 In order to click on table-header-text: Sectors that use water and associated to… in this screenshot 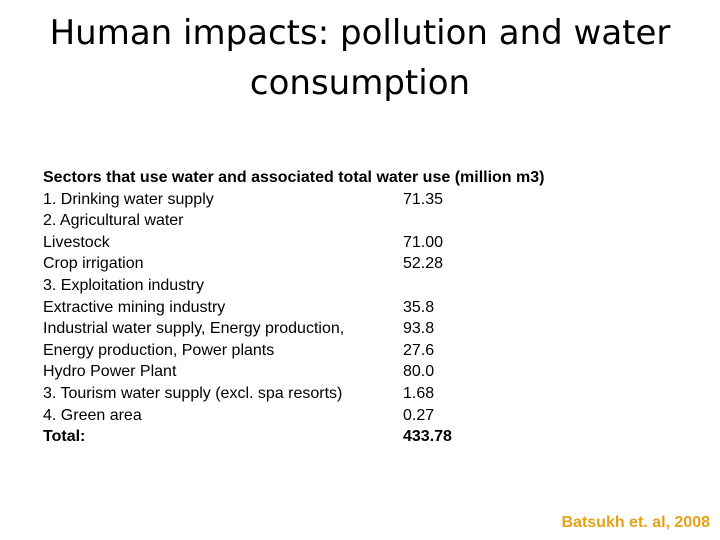, I will do `click(294, 177)`.